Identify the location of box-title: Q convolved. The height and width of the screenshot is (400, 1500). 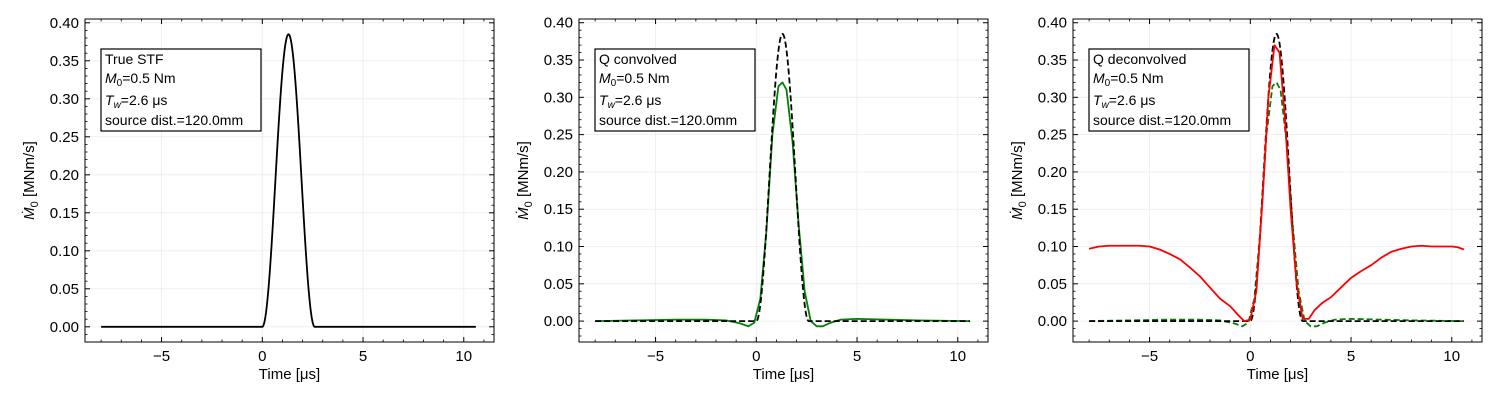
(638, 59).